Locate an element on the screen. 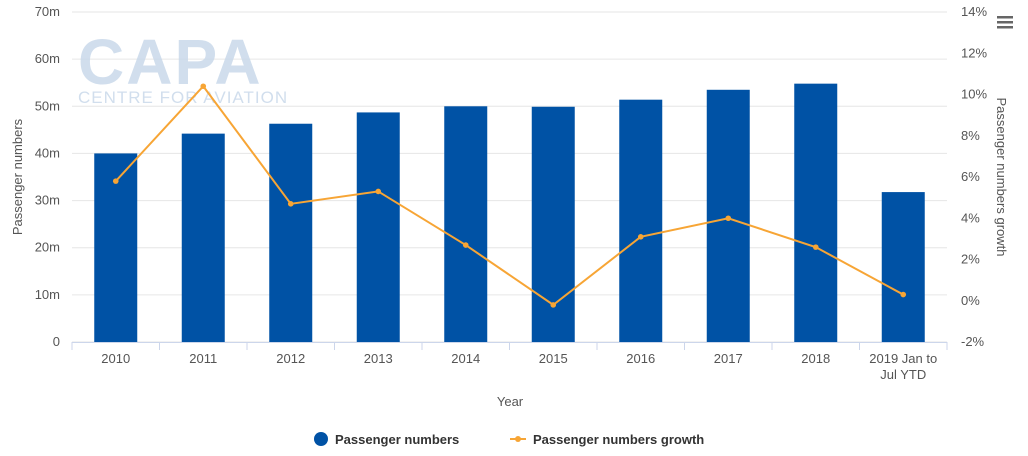 The width and height of the screenshot is (1028, 456). left-axis-title: Passenger numbers is located at coordinates (17, 176).